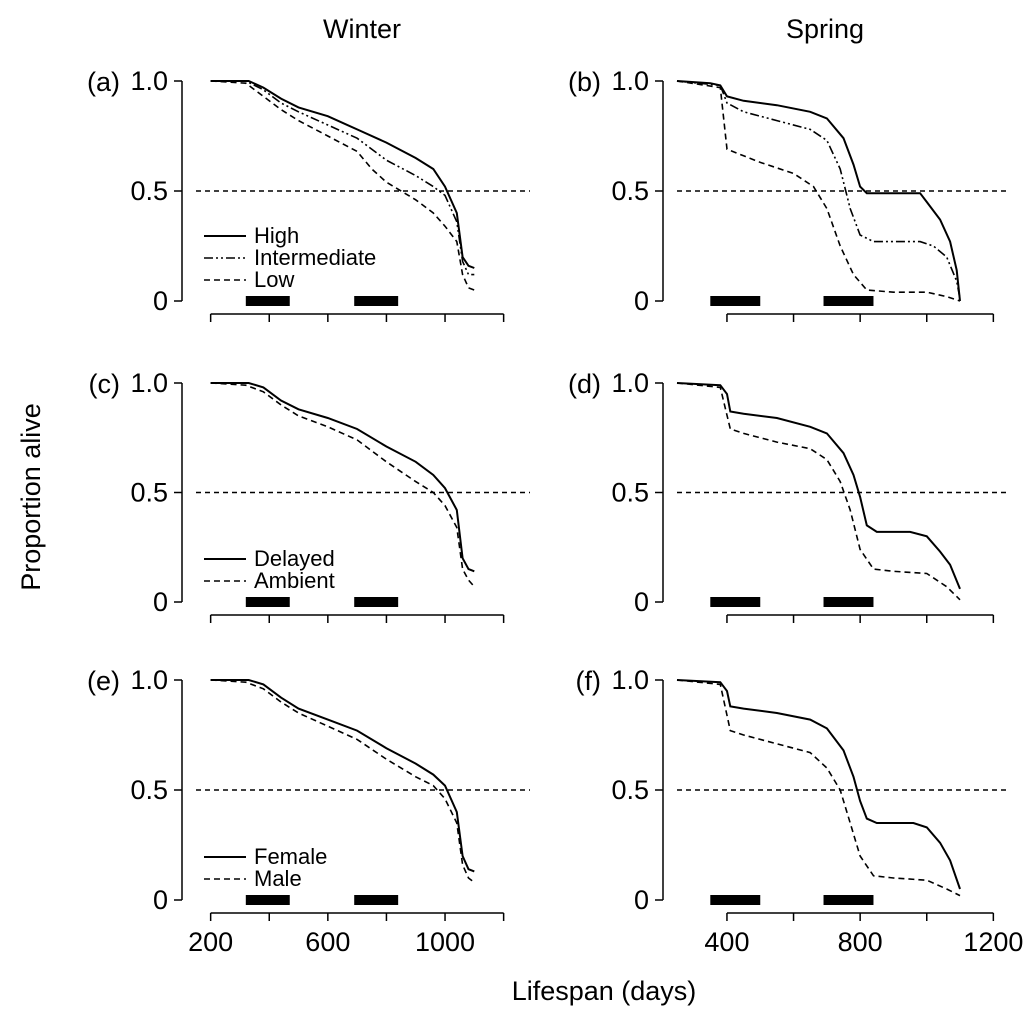  I want to click on panel-letter: (e), so click(103, 681).